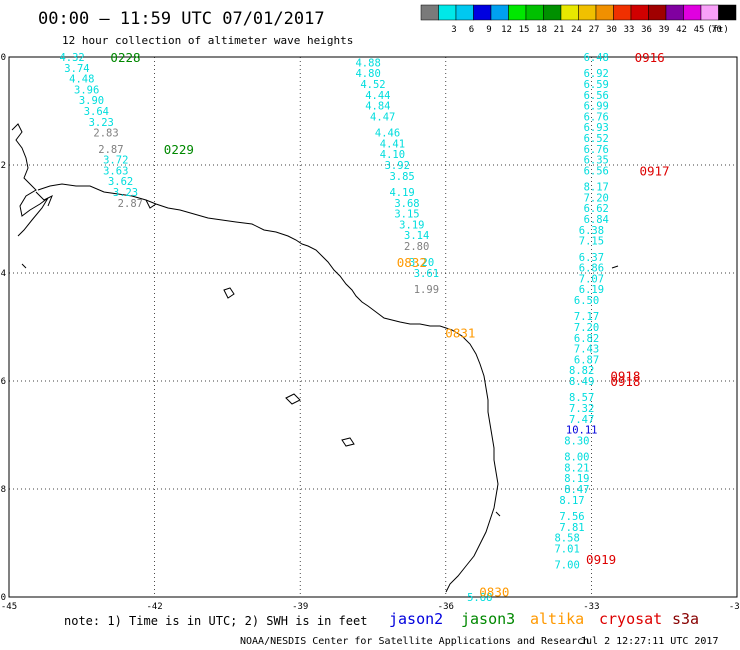 Image resolution: width=740 pixels, height=650 pixels. What do you see at coordinates (377, 107) in the screenshot?
I see `wave-height-value: 4.84` at bounding box center [377, 107].